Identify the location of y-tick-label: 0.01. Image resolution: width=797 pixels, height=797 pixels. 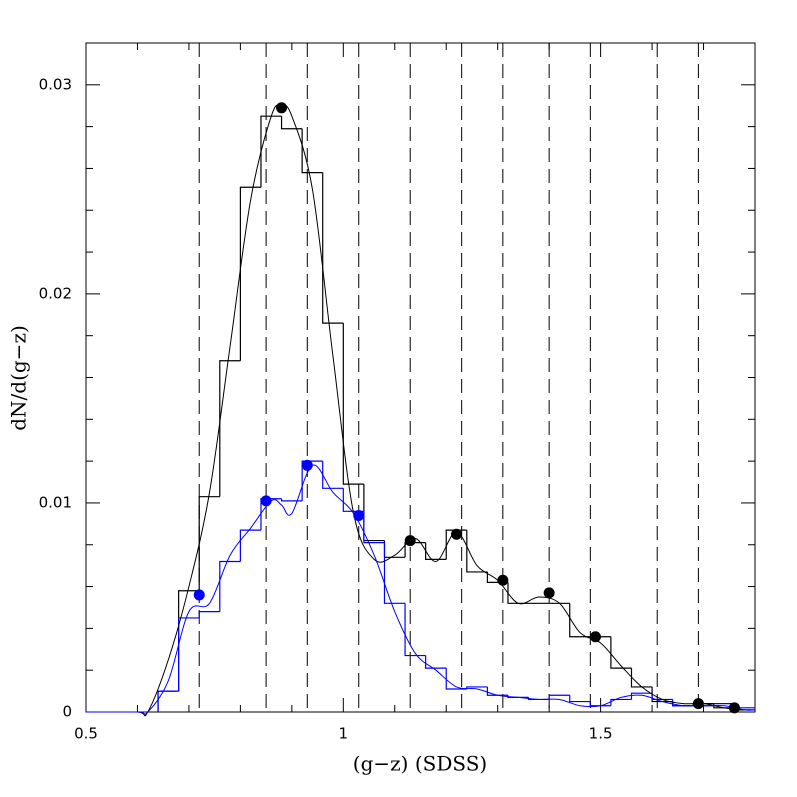
(55, 502).